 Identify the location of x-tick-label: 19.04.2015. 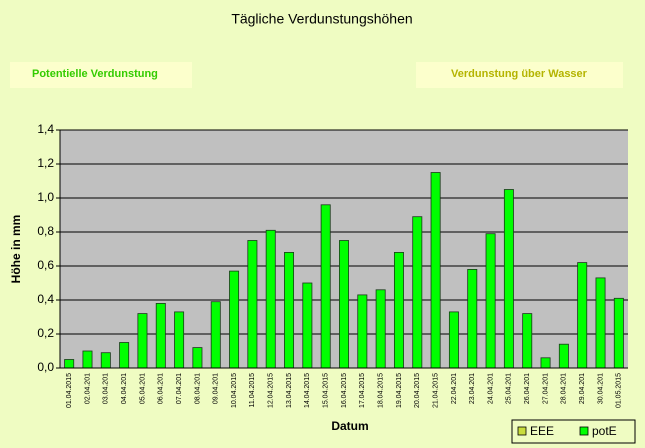
(399, 390).